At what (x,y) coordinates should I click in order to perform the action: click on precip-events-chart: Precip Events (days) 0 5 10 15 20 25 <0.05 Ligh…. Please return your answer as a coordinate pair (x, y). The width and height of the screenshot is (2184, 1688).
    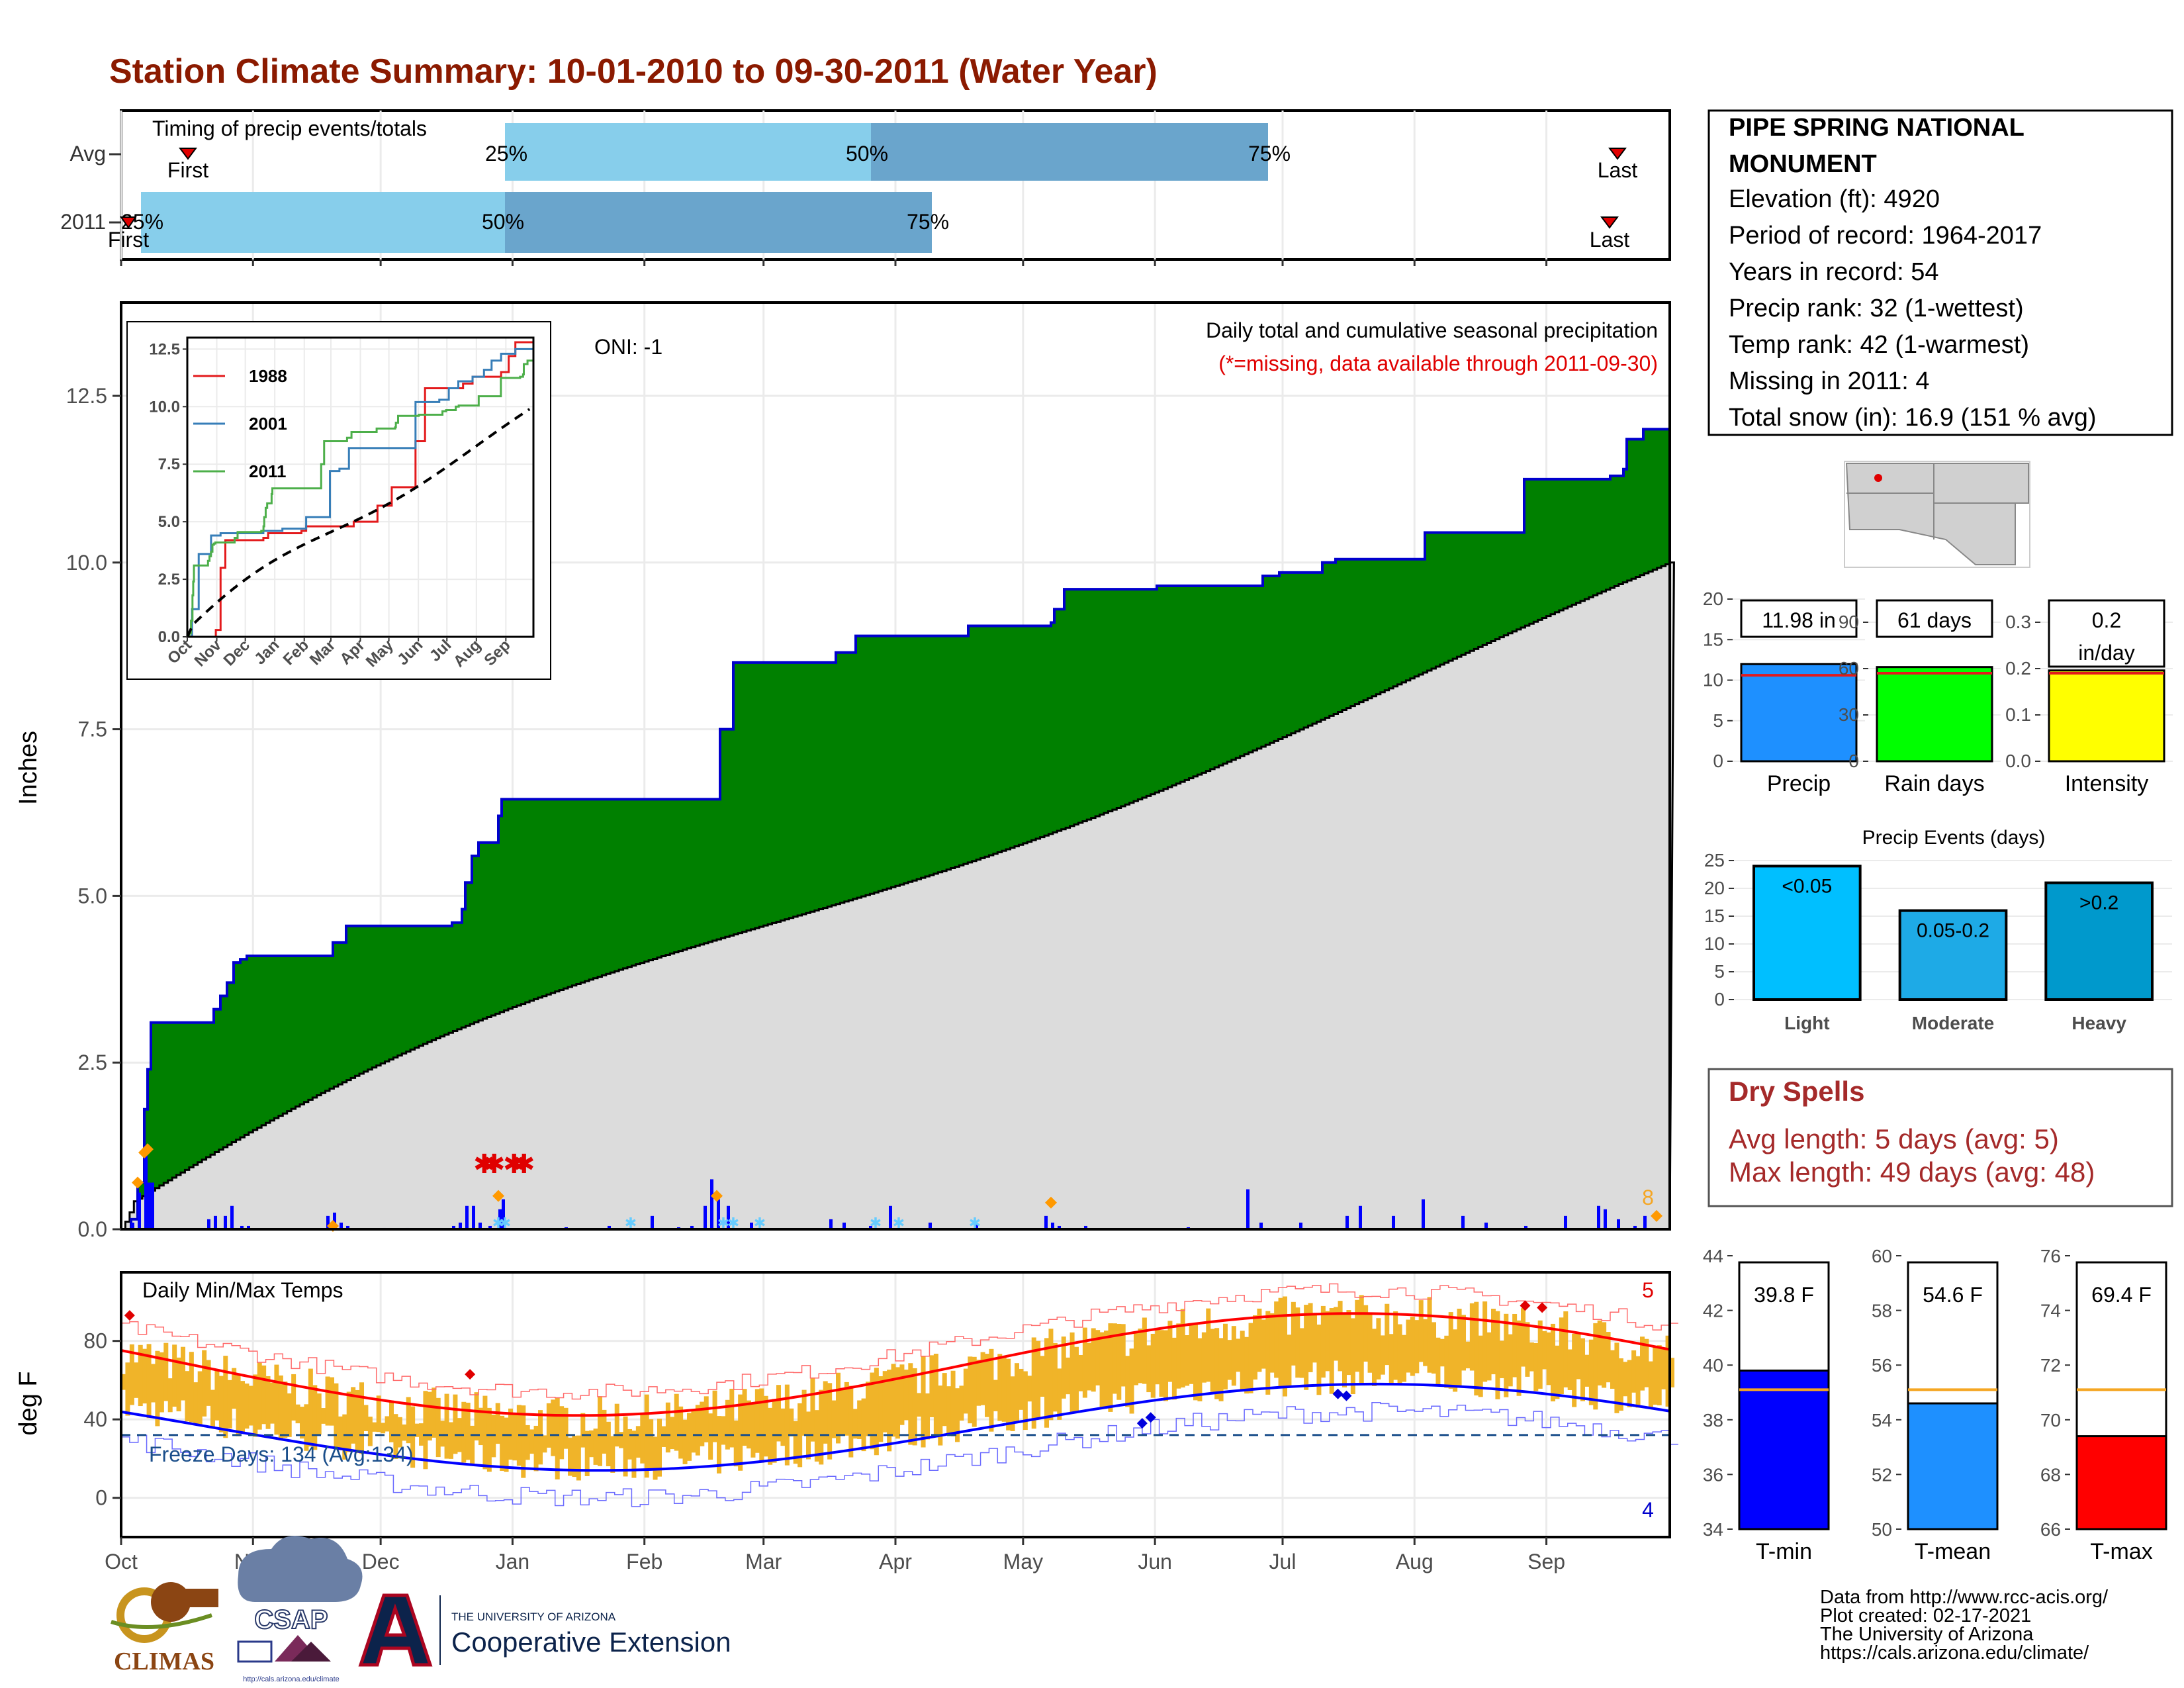
    Looking at the image, I should click on (1938, 930).